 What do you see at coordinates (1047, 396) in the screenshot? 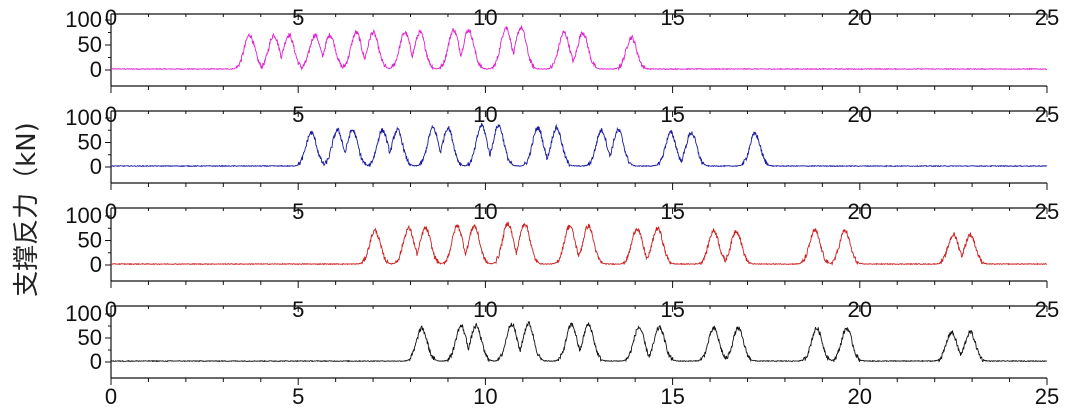
I see `x-tick-label-bottom: 25` at bounding box center [1047, 396].